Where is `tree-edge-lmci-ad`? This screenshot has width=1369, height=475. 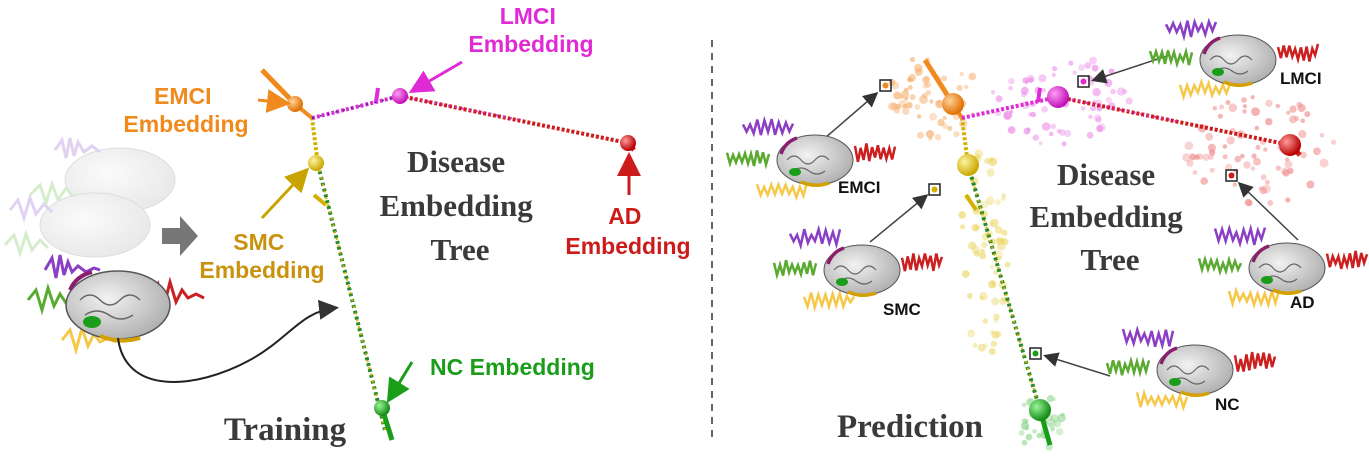
tree-edge-lmci-ad is located at coordinates (514, 119).